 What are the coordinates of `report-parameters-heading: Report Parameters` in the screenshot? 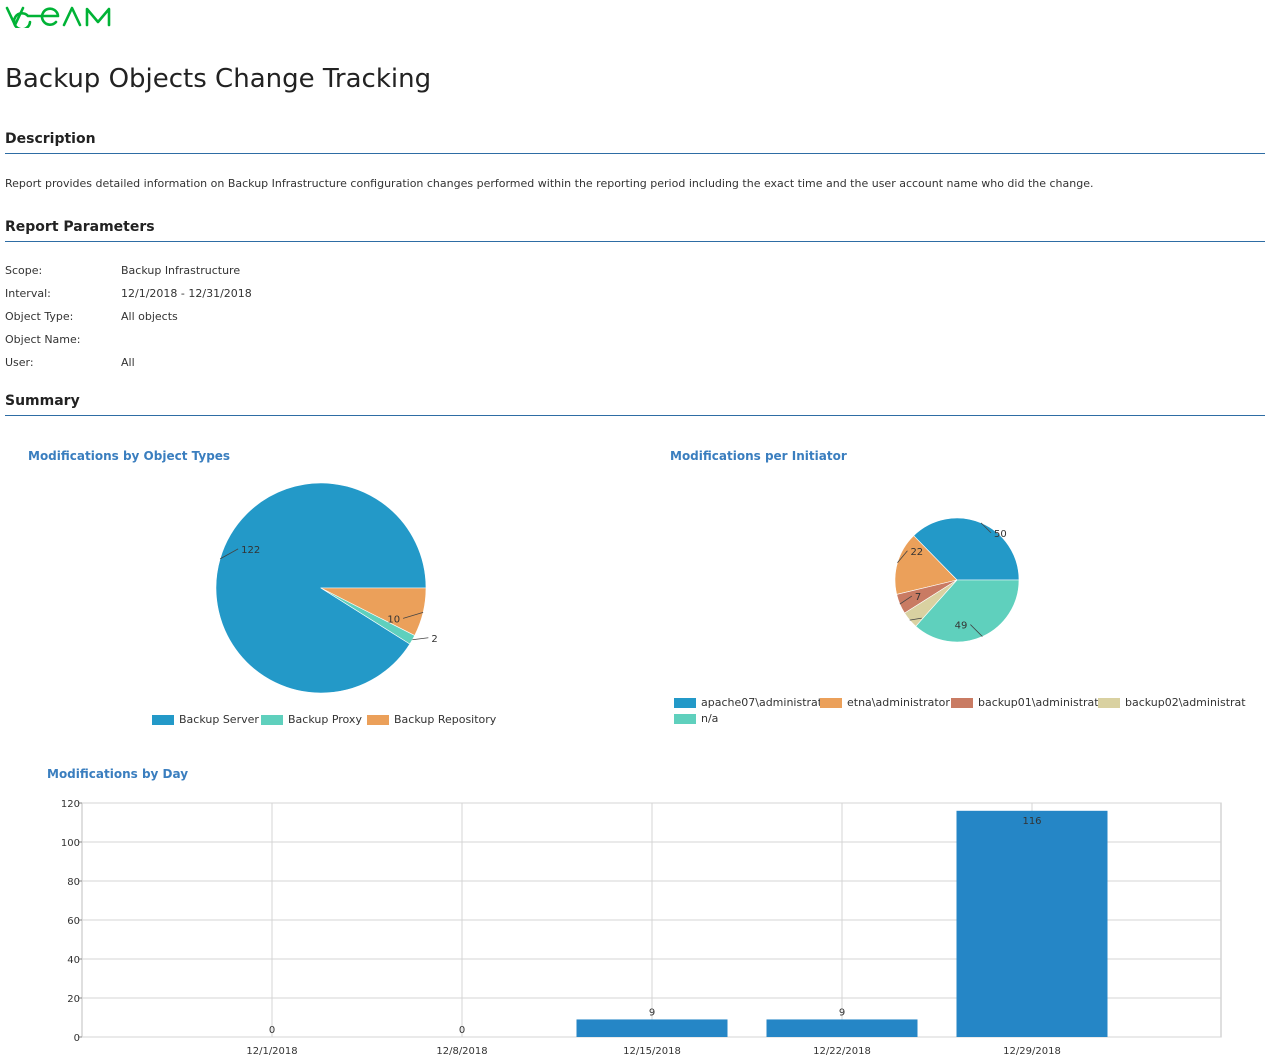 It's located at (635, 230).